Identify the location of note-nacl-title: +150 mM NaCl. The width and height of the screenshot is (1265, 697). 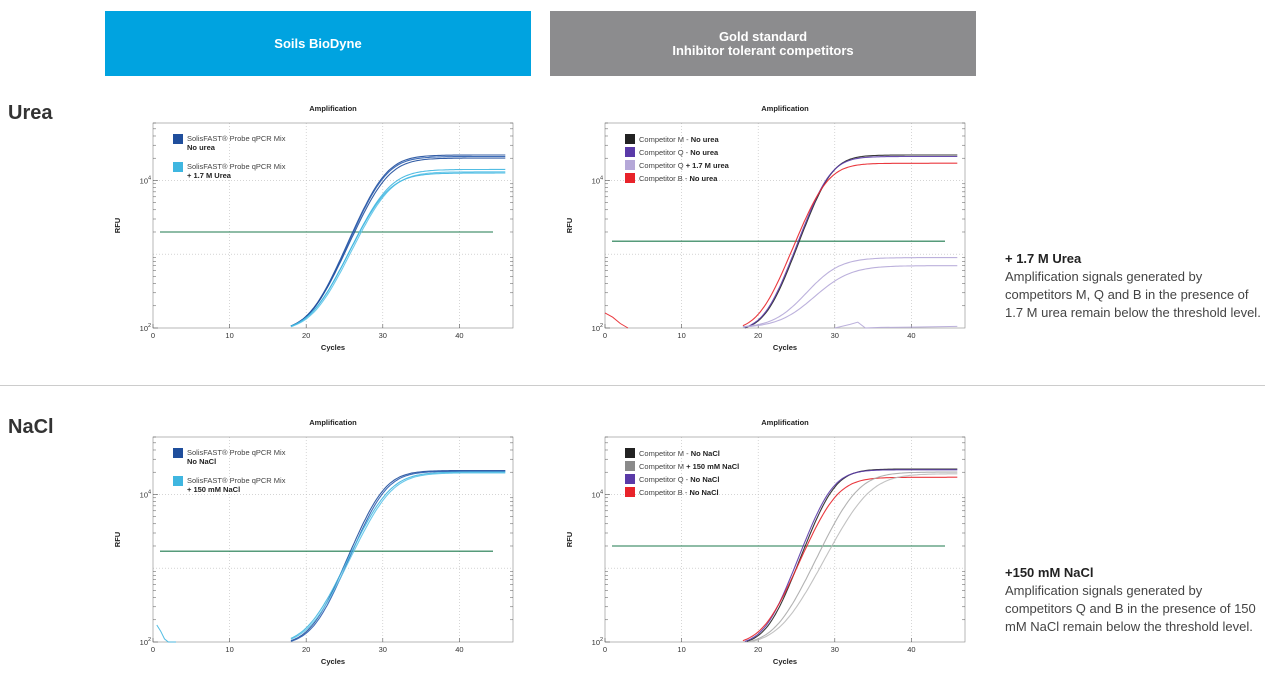
(1049, 572).